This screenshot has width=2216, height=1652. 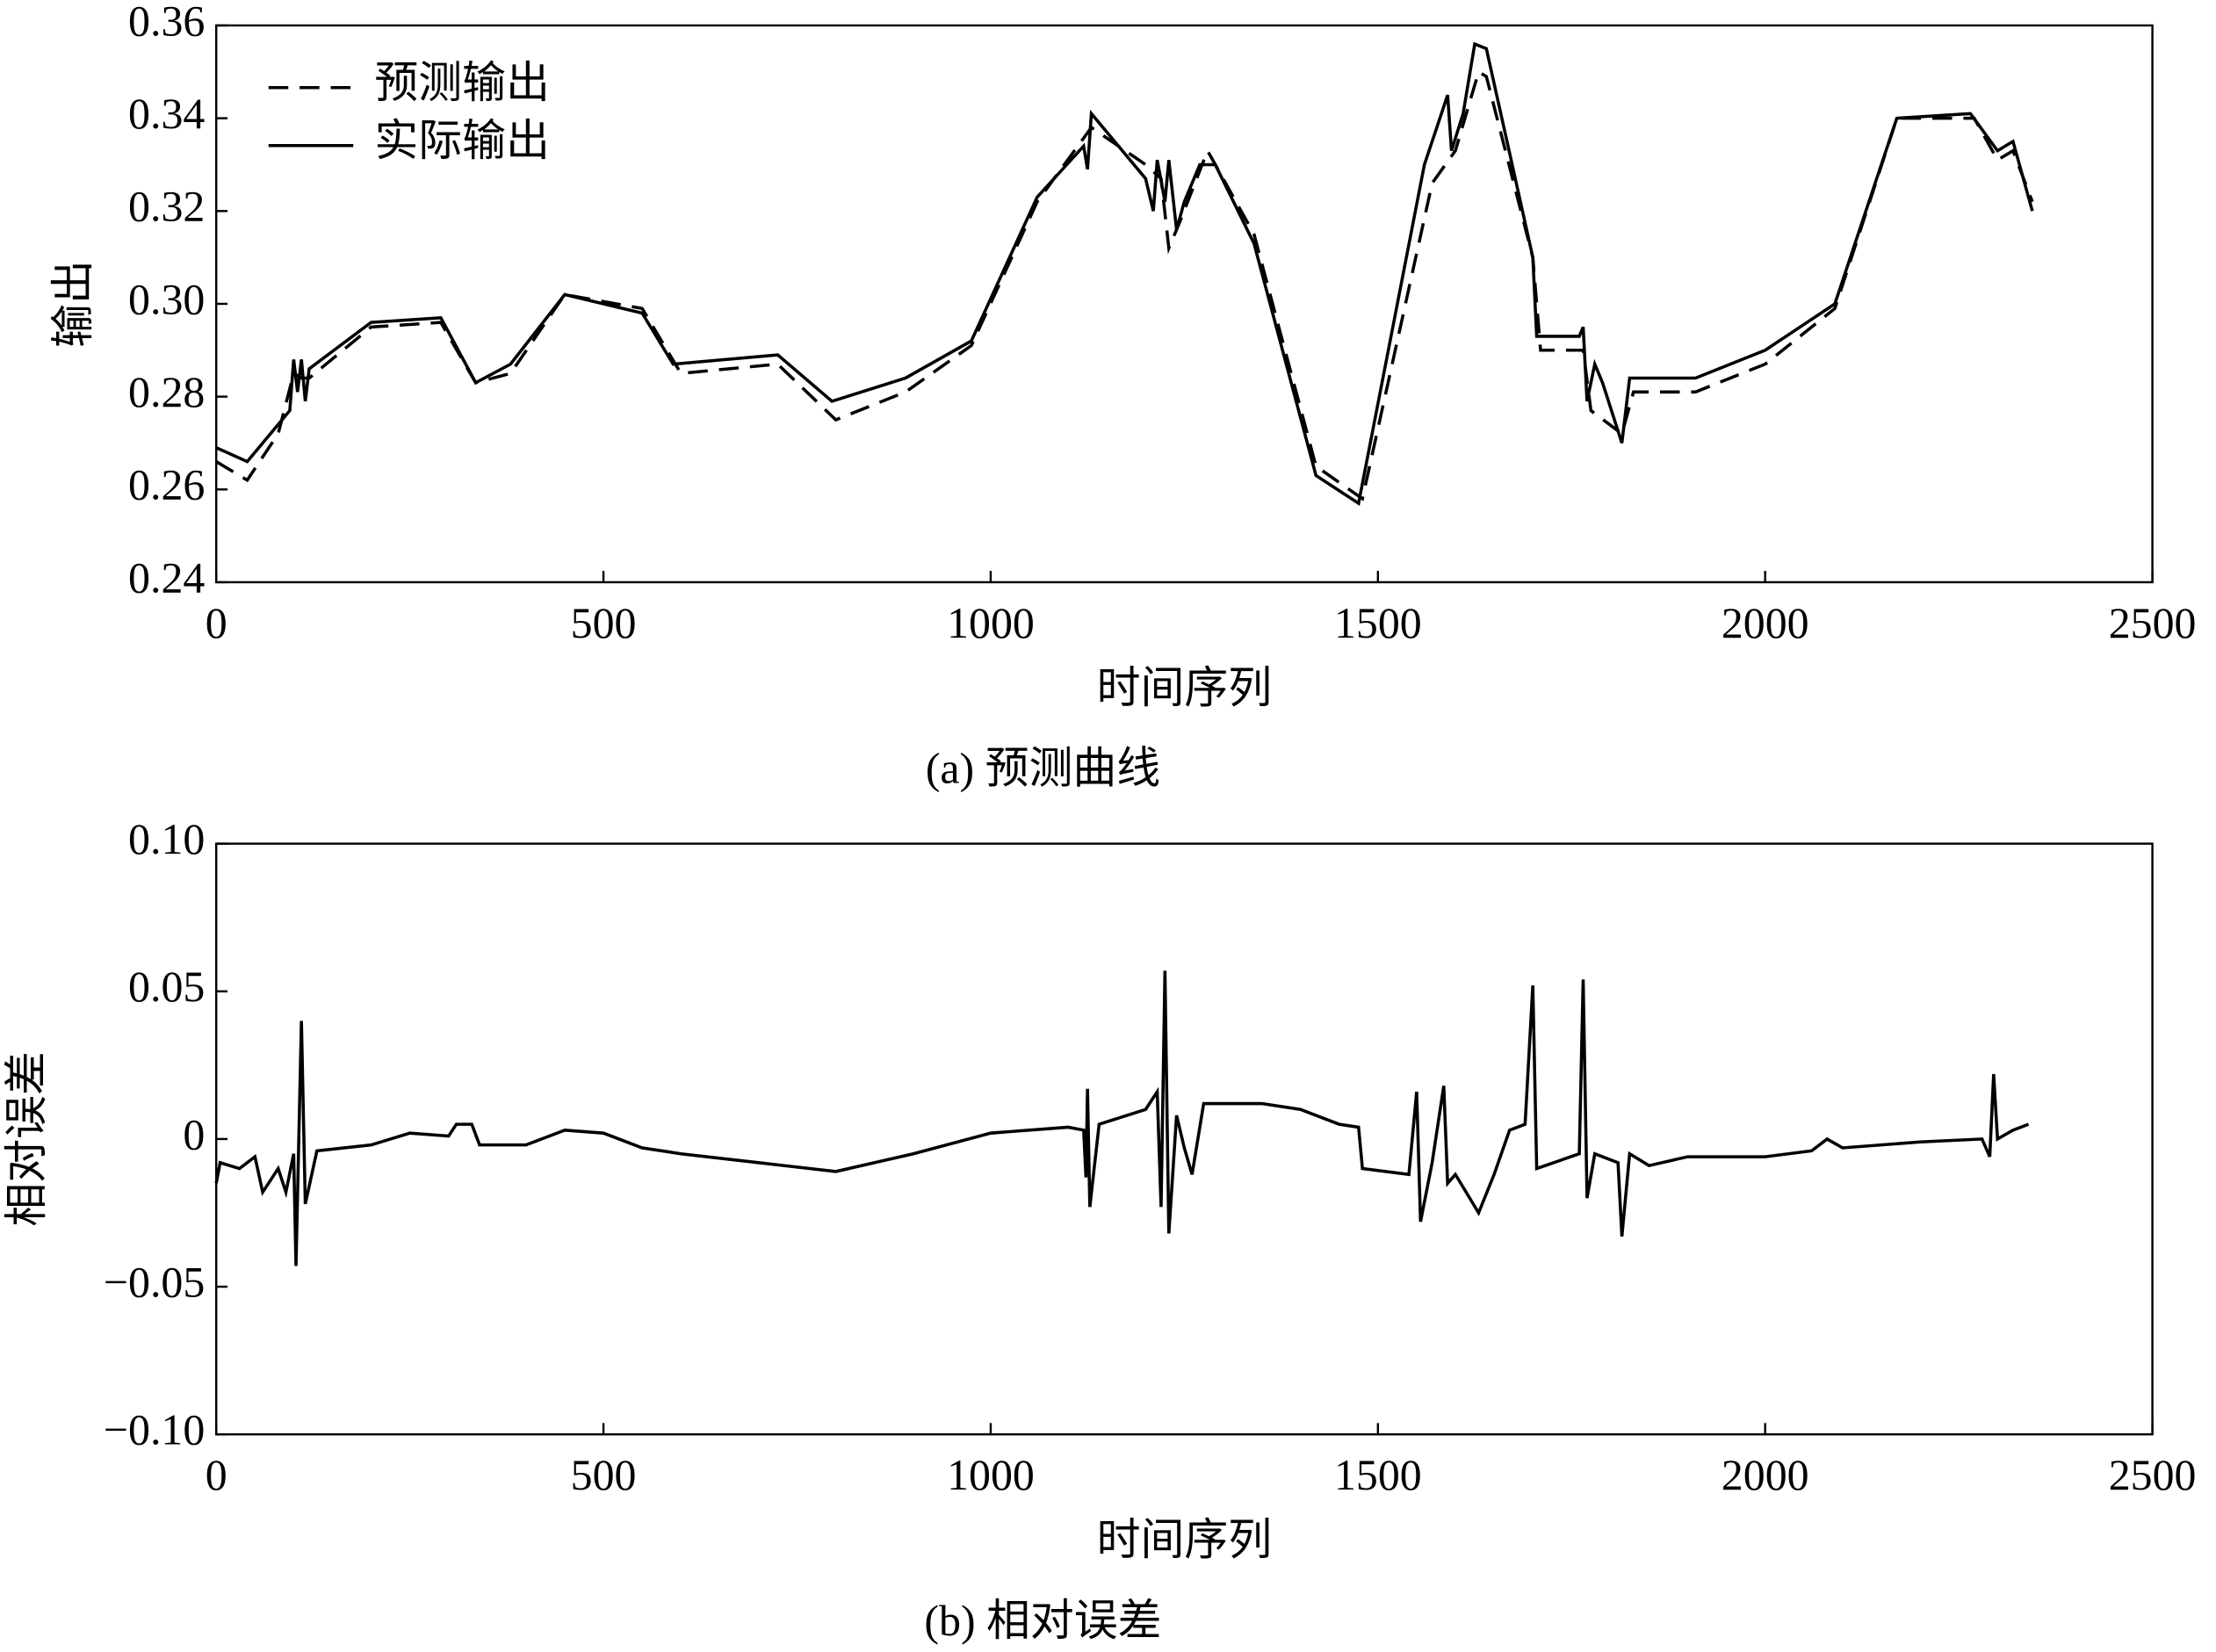 I want to click on y-tick-label: −0.05, so click(x=154, y=1283).